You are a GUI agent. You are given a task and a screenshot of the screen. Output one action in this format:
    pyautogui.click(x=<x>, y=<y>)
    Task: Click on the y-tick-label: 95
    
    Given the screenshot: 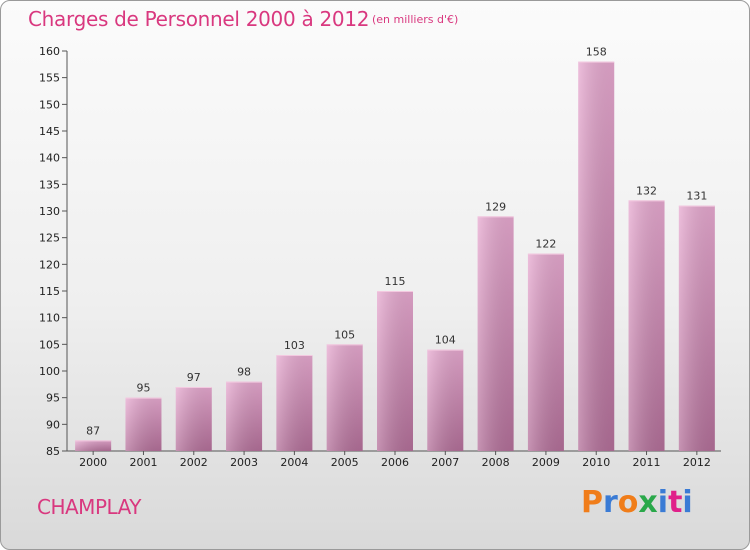 What is the action you would take?
    pyautogui.click(x=53, y=398)
    